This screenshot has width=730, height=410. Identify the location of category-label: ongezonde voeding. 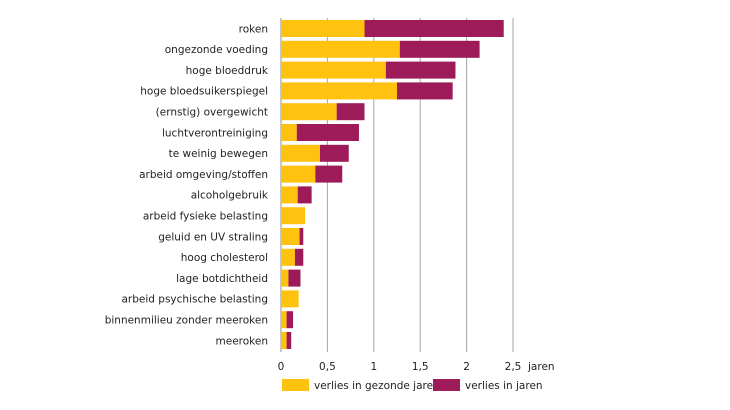
(216, 50).